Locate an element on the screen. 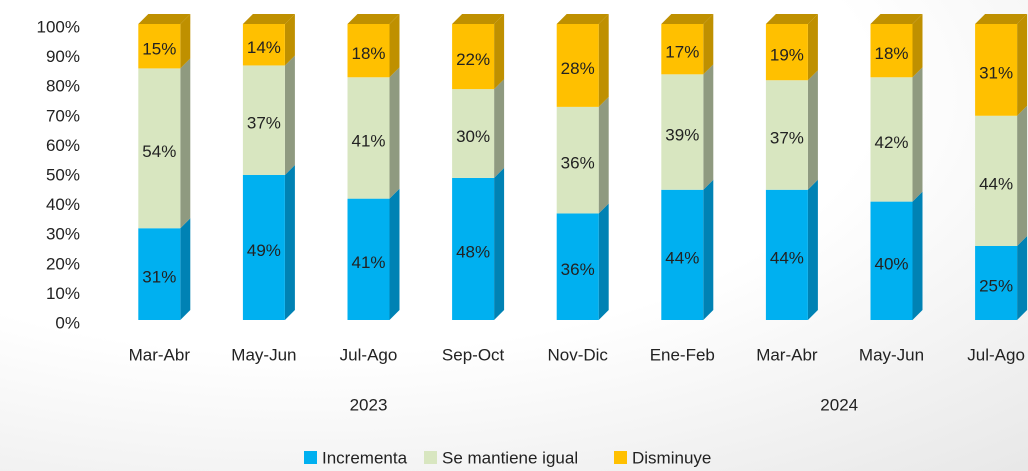  x-tick-label: Nov-Dic is located at coordinates (577, 354).